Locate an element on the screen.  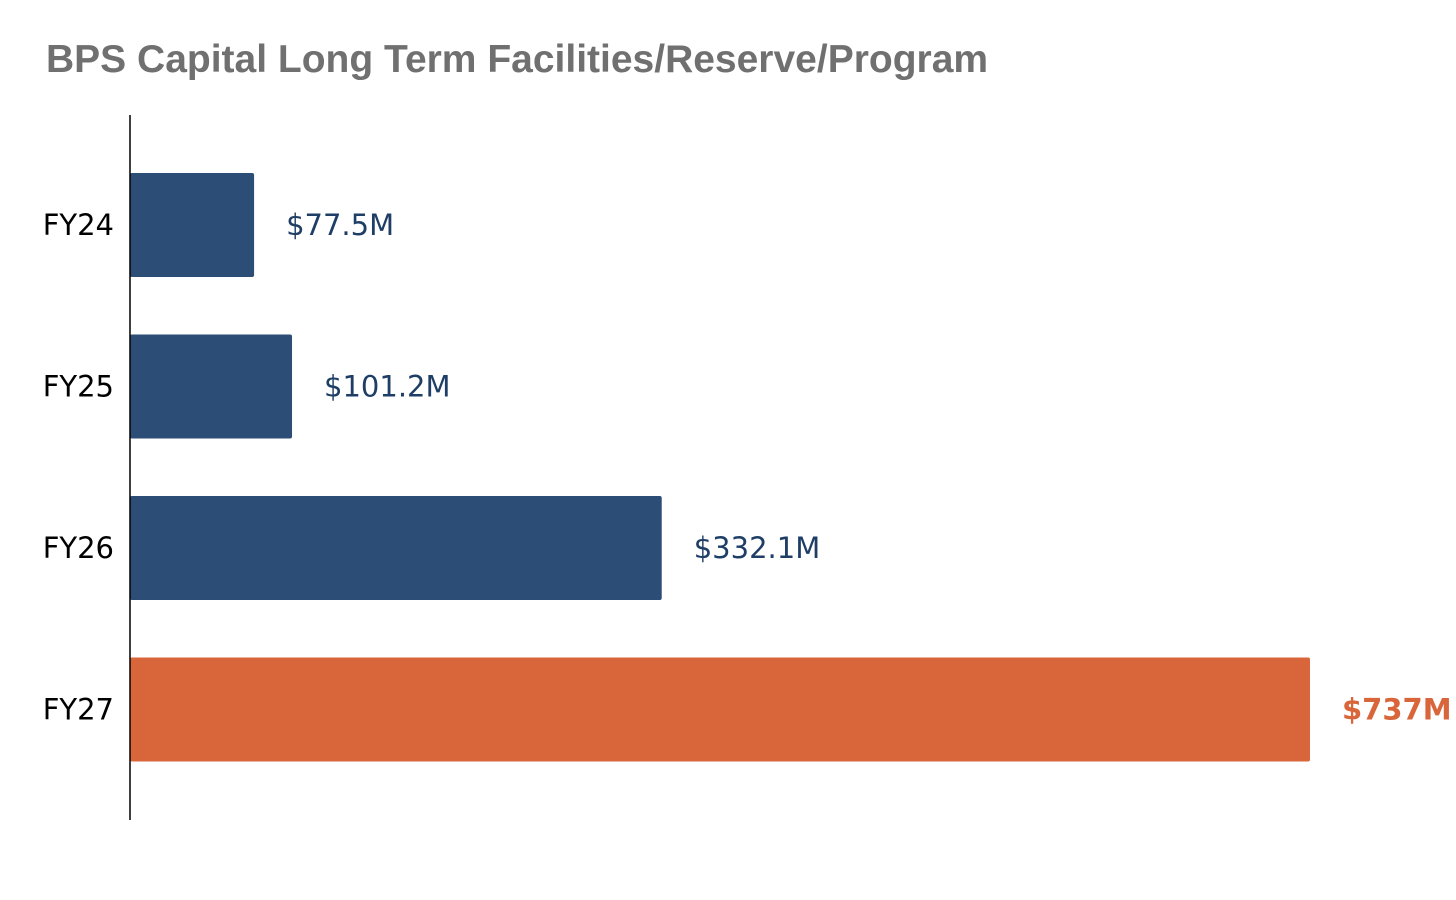
tick-label-fy27: FY27 is located at coordinates (78, 710).